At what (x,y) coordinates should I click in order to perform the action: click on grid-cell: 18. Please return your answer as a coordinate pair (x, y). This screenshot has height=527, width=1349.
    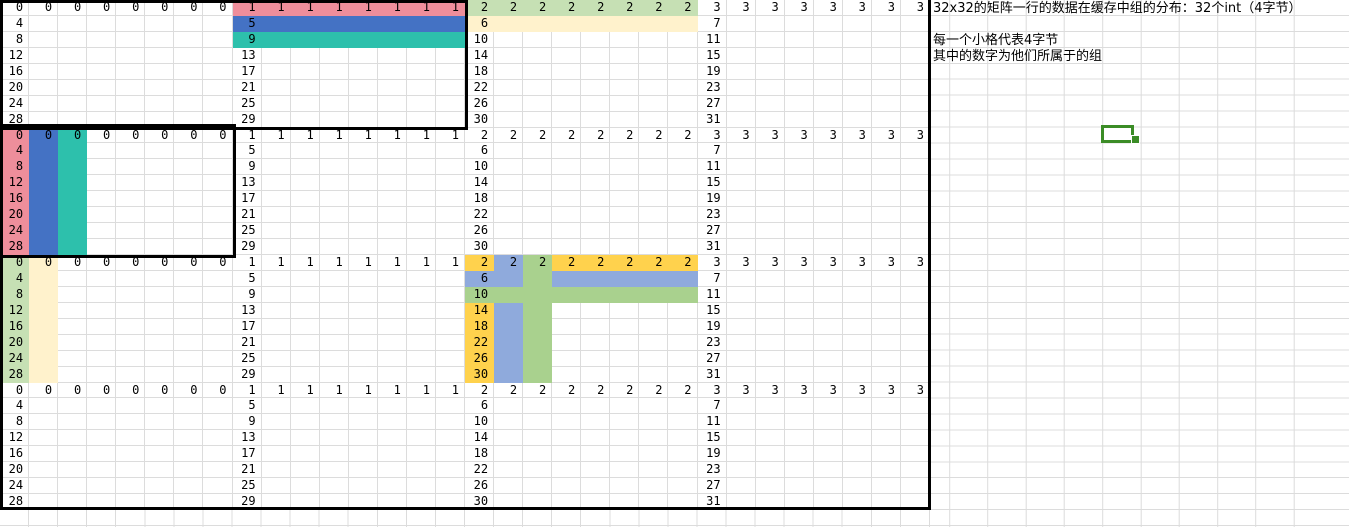
    Looking at the image, I should click on (480, 199).